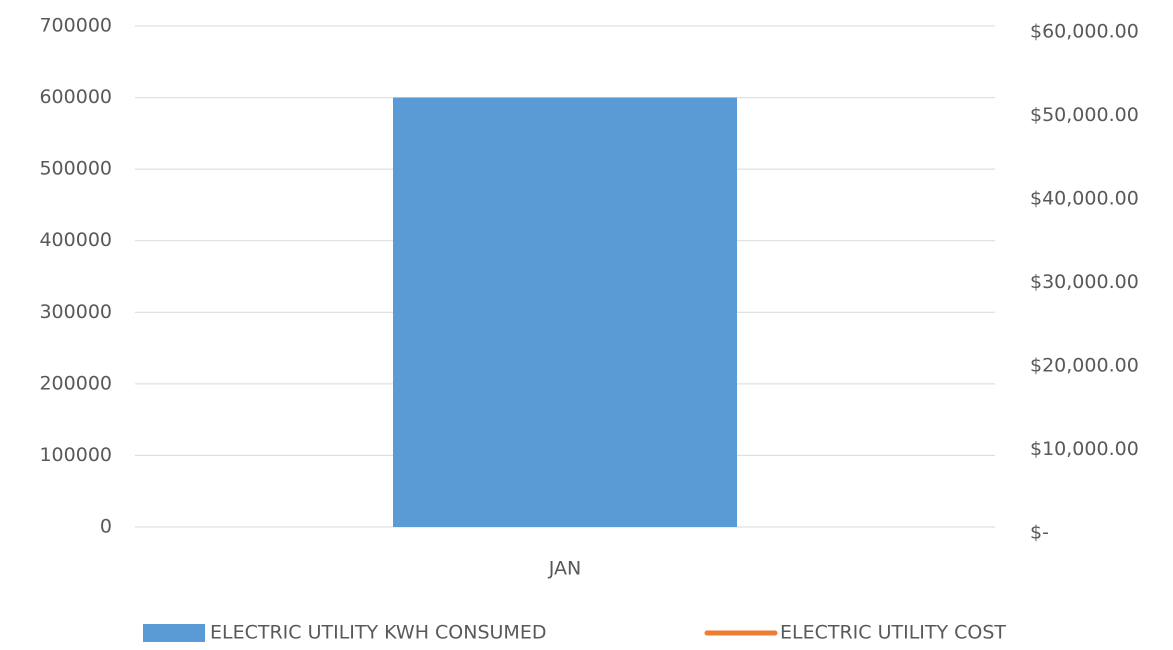 This screenshot has height=650, width=1173. Describe the element at coordinates (174, 633) in the screenshot. I see `legend-swatch` at that location.